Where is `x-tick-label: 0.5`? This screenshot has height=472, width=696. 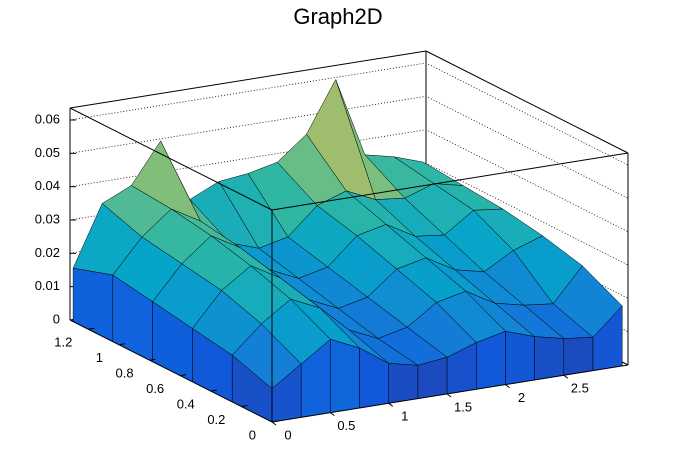 x-tick-label: 0.5 is located at coordinates (346, 425).